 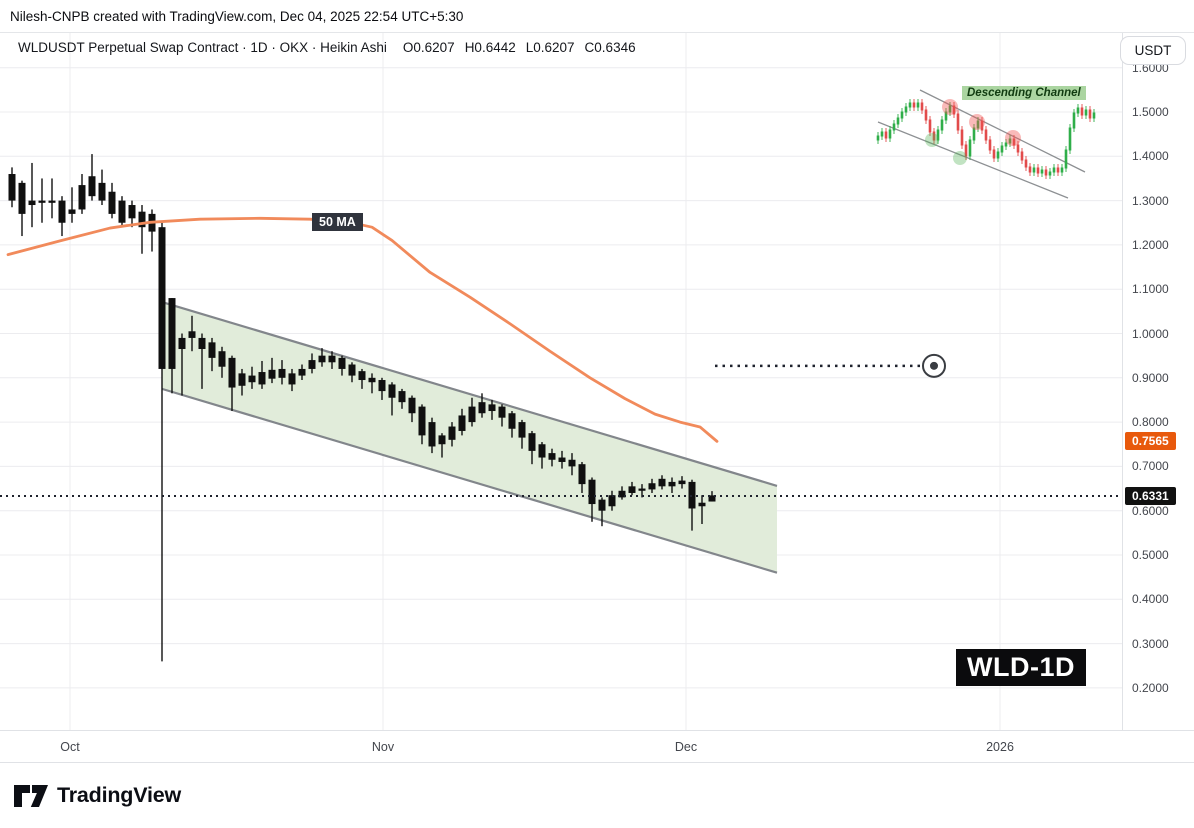 I want to click on ohlc-open: O0.6207, so click(x=428, y=47).